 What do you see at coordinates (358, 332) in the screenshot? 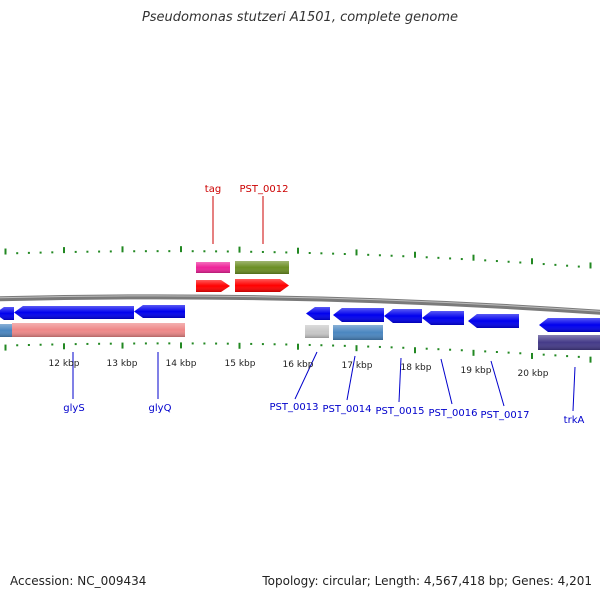
I see `pst-0014-domain-box-shading` at bounding box center [358, 332].